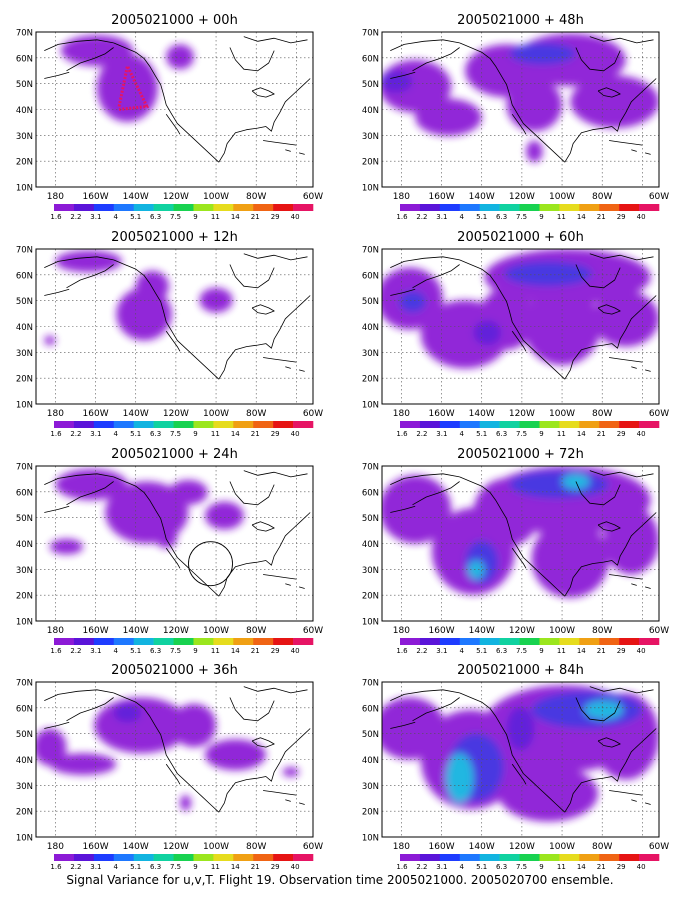 The width and height of the screenshot is (692, 900). Describe the element at coordinates (133, 86) in the screenshot. I see `flight-track` at that location.